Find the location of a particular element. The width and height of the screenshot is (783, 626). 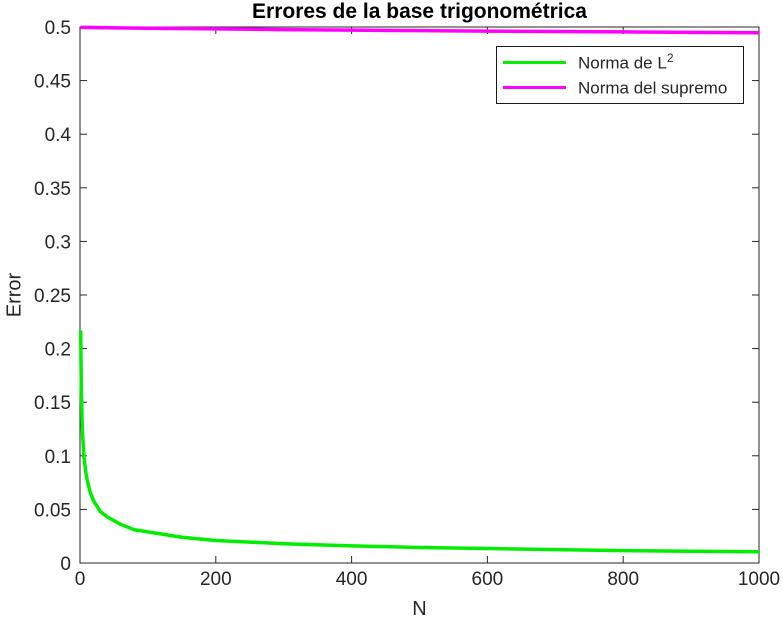

x-tick-label: 0 is located at coordinates (80, 579).